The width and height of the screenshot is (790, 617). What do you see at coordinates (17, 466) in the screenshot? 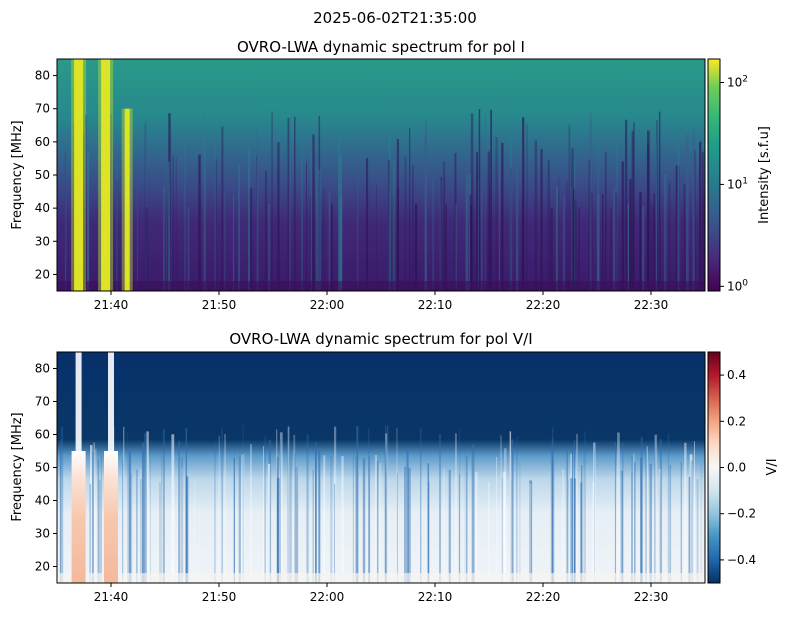
I see `axes-vi-ylabel: Frequency [MHz]` at bounding box center [17, 466].